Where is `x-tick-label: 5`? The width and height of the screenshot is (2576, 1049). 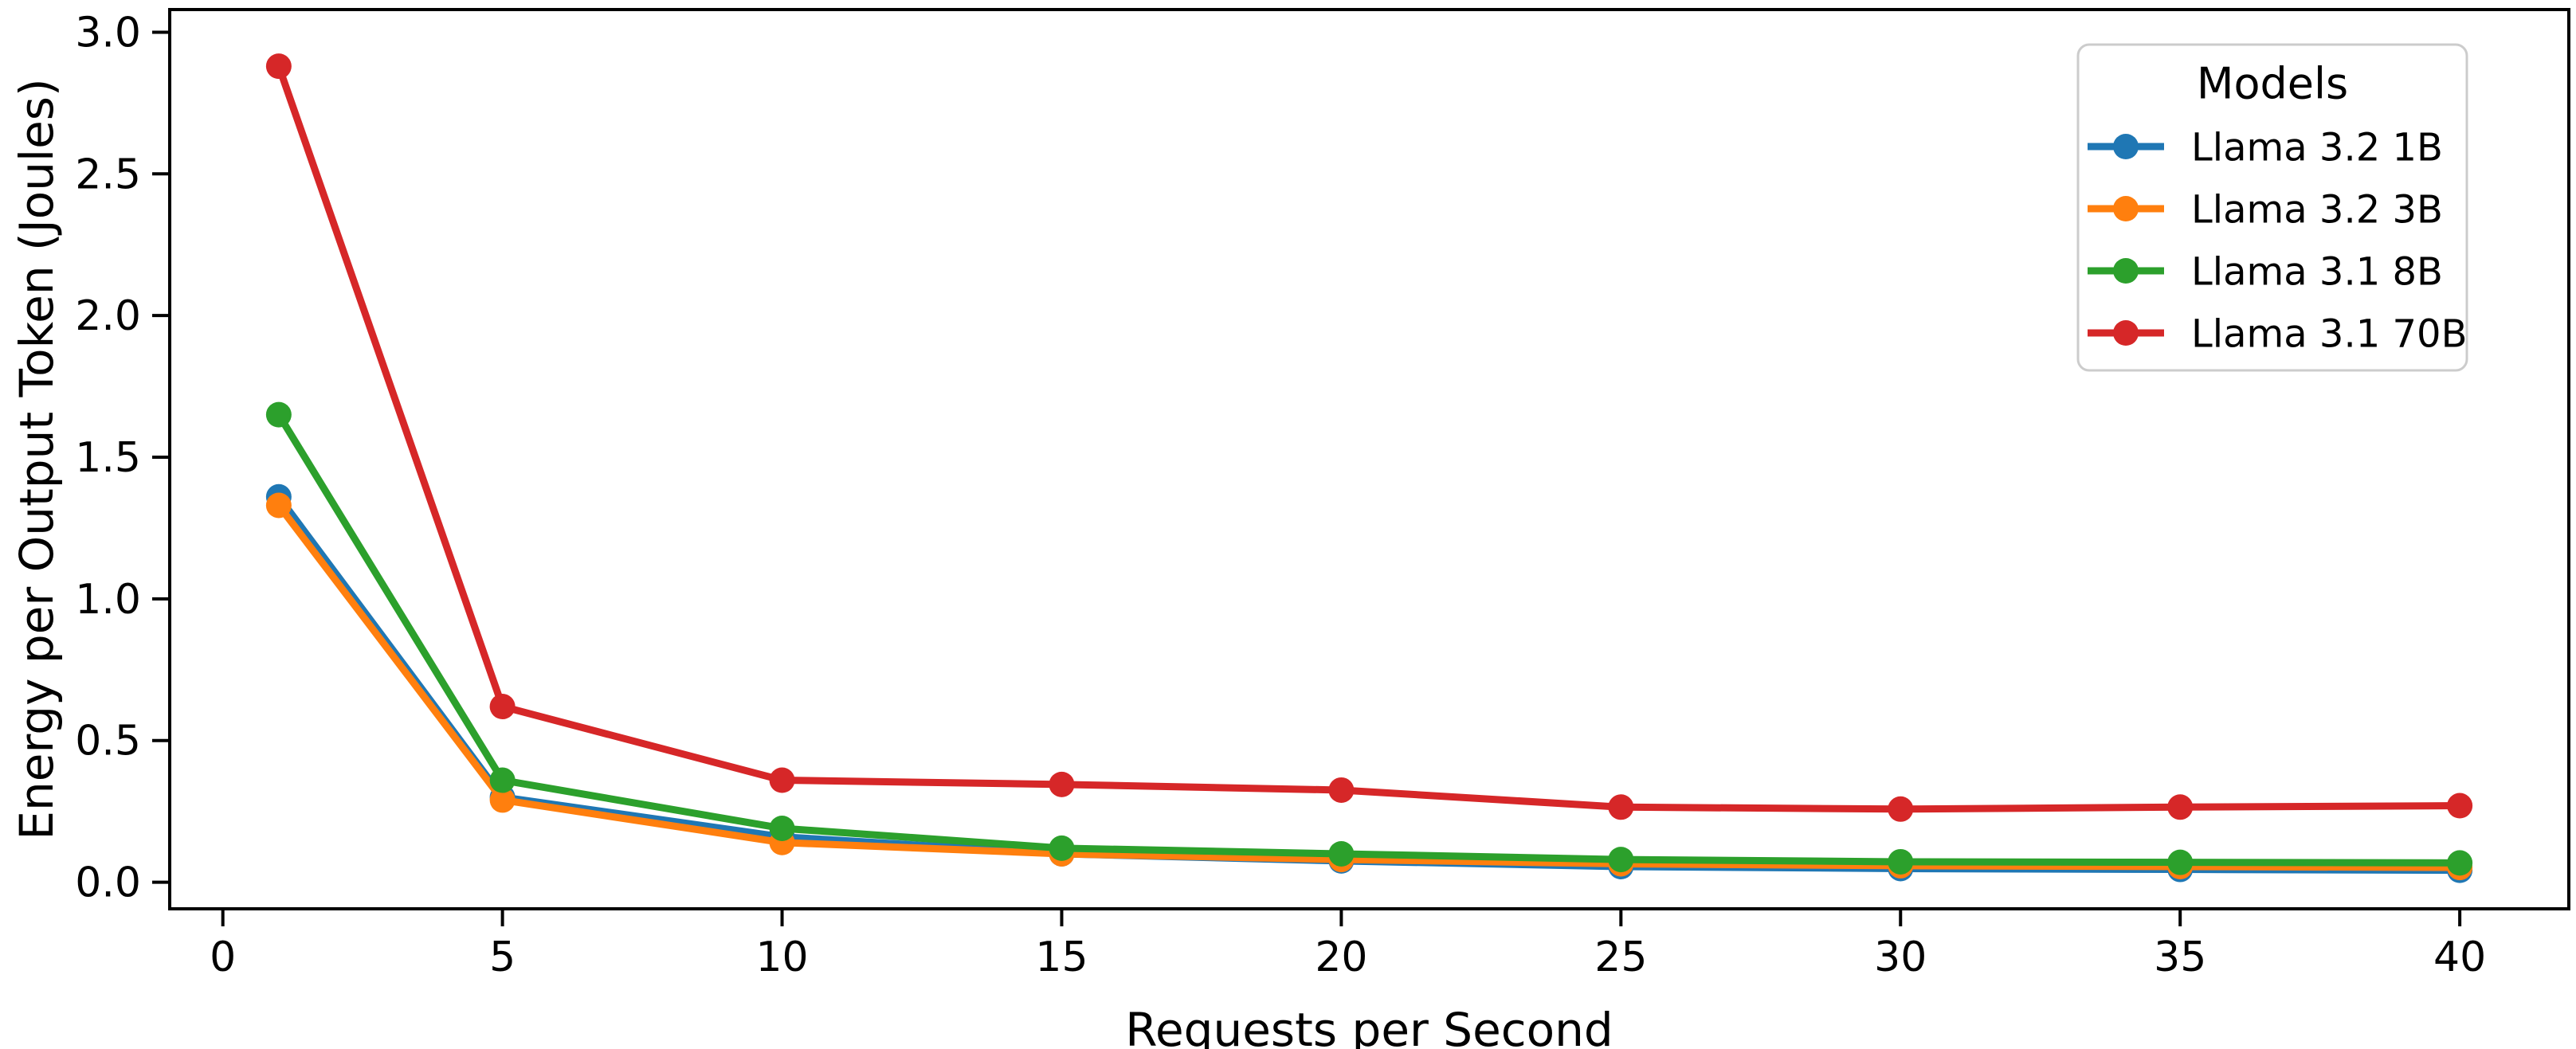
x-tick-label: 5 is located at coordinates (502, 958).